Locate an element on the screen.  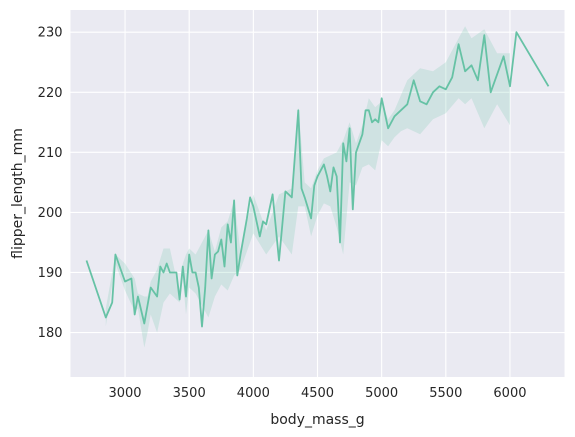
x-tick-label: 5500 is located at coordinates (445, 393).